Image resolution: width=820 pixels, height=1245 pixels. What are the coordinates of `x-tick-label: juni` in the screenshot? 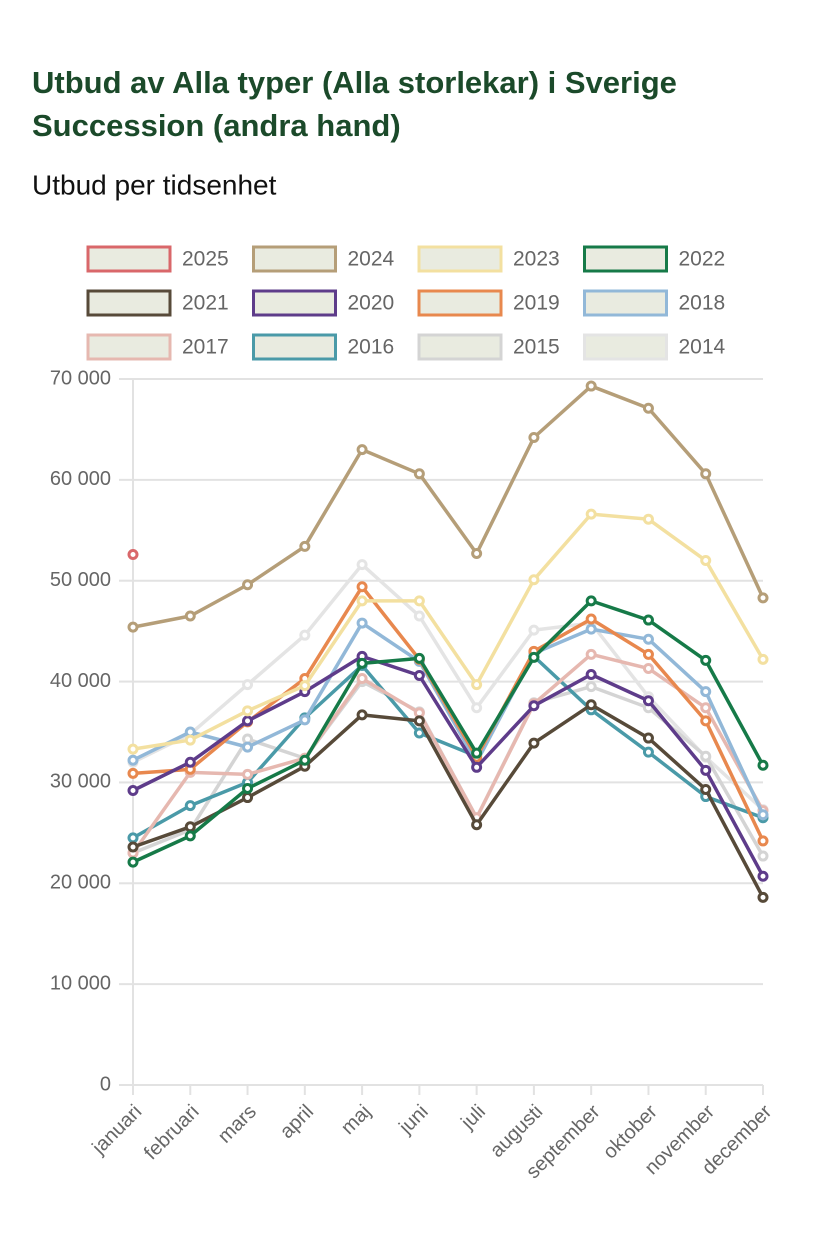 It's located at (413, 1120).